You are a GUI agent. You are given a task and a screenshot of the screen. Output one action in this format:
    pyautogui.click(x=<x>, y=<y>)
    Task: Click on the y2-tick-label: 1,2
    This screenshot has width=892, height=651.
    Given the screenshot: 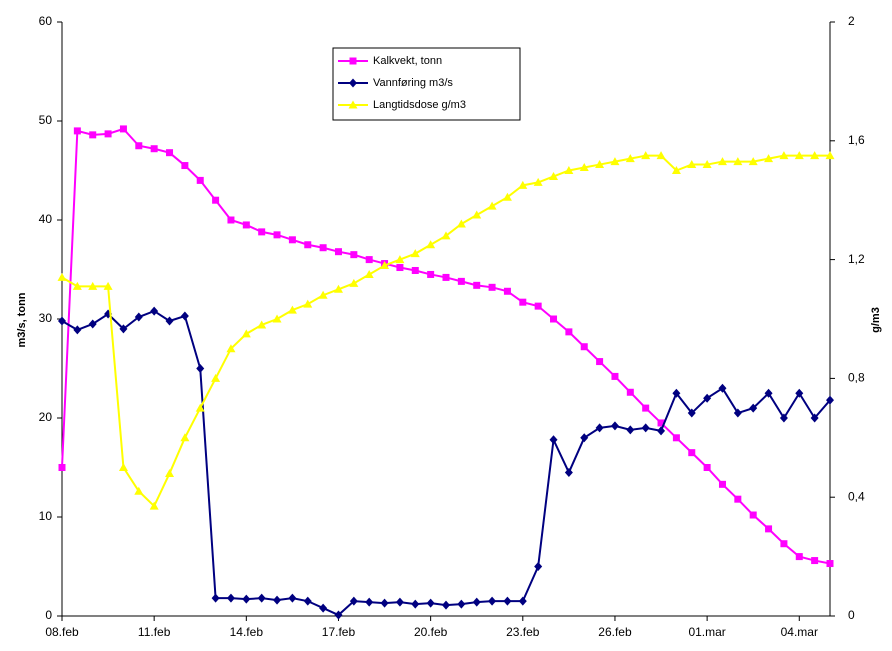 What is the action you would take?
    pyautogui.click(x=856, y=259)
    